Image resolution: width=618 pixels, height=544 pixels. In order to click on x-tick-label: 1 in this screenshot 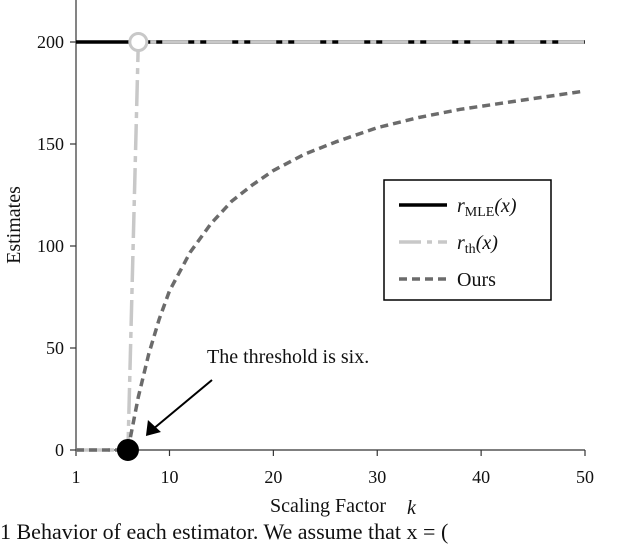, I will do `click(76, 477)`.